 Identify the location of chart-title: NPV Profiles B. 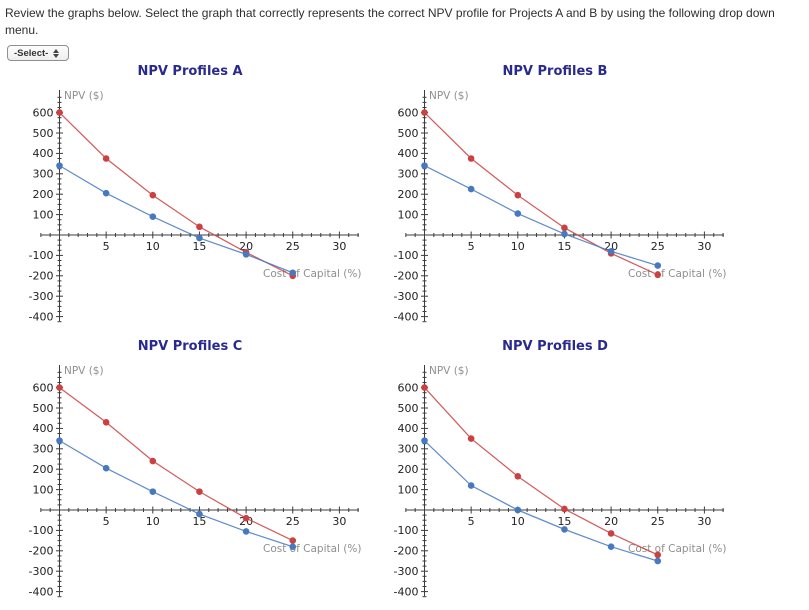
(555, 71).